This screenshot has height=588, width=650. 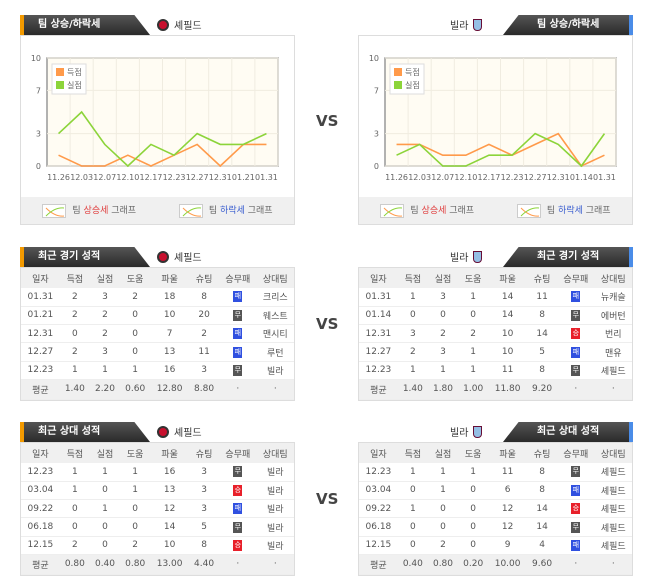 I want to click on average-cell: 4.40, so click(x=204, y=564).